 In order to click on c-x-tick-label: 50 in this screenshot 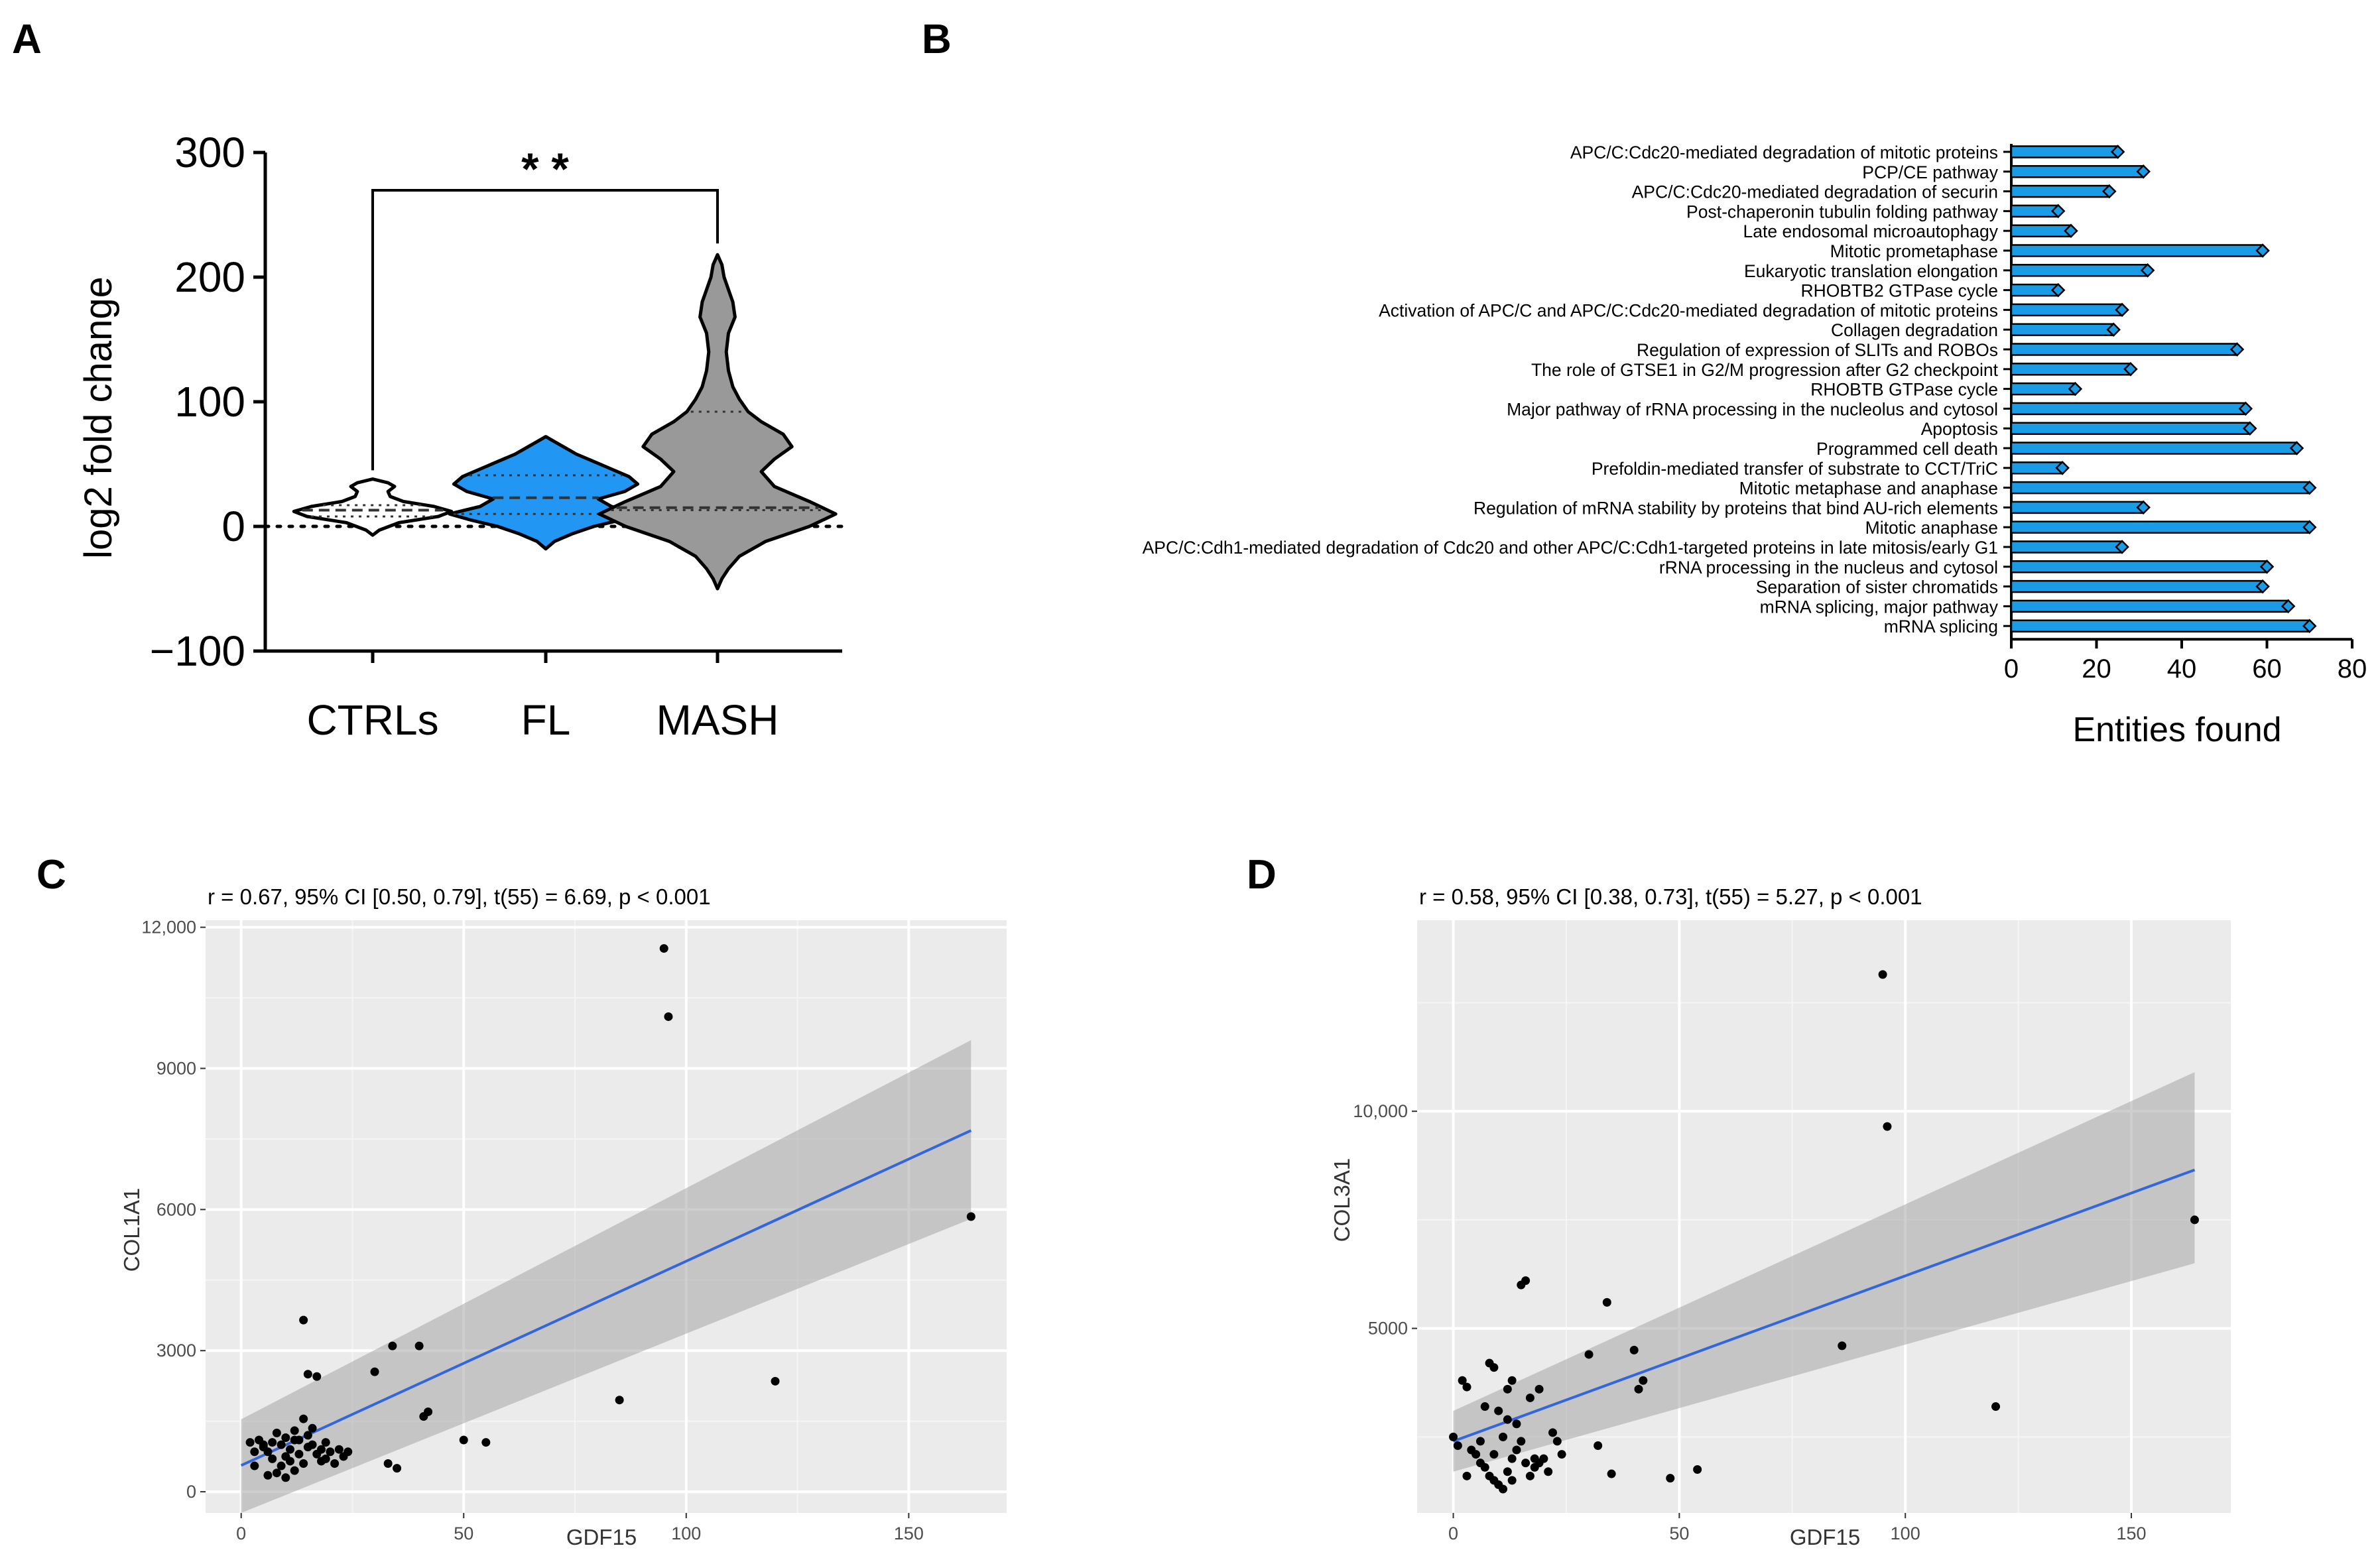, I will do `click(464, 1533)`.